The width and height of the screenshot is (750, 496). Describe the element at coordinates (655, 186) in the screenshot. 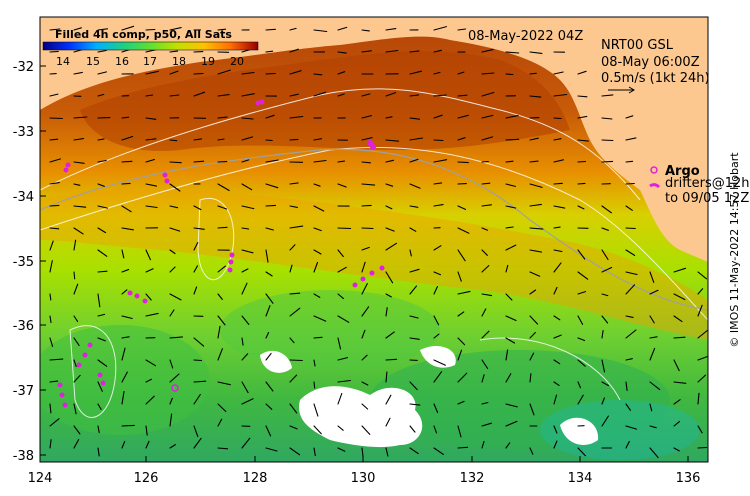

I see `drifter-track-icon` at that location.